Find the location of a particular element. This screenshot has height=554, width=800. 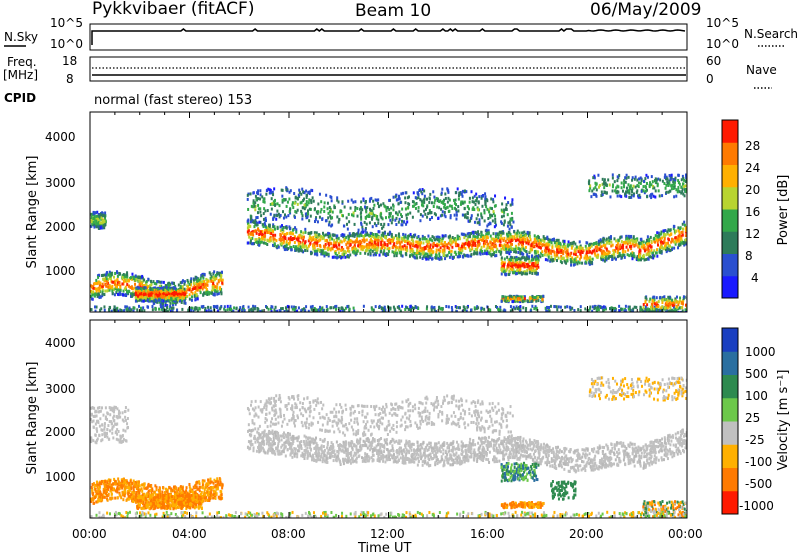

date-title: 06/May/2009 is located at coordinates (646, 10).